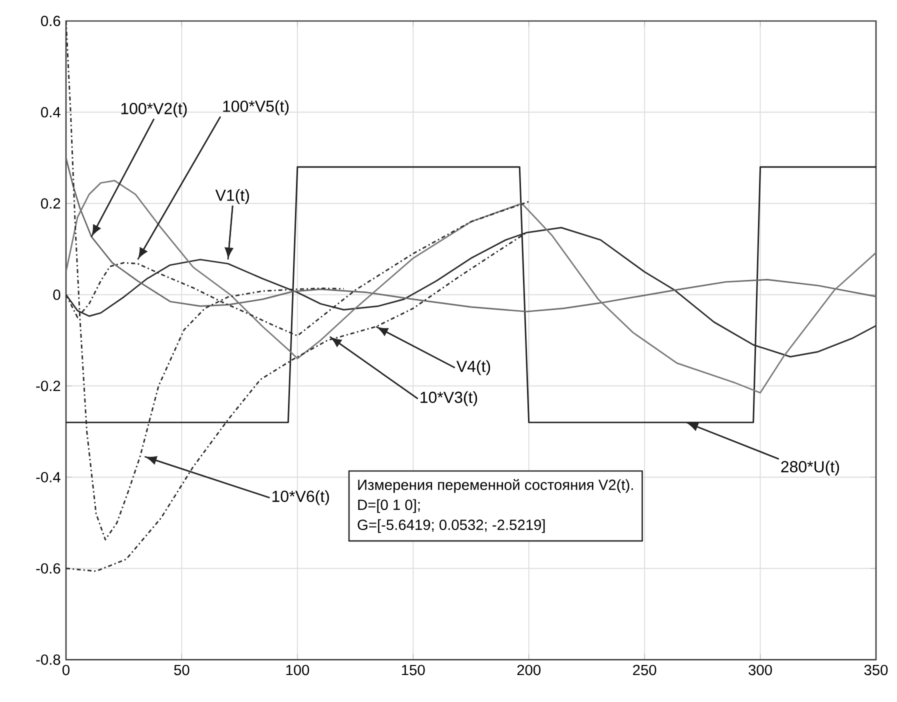 The width and height of the screenshot is (897, 702). I want to click on y-tick-label: -0.4, so click(48, 477).